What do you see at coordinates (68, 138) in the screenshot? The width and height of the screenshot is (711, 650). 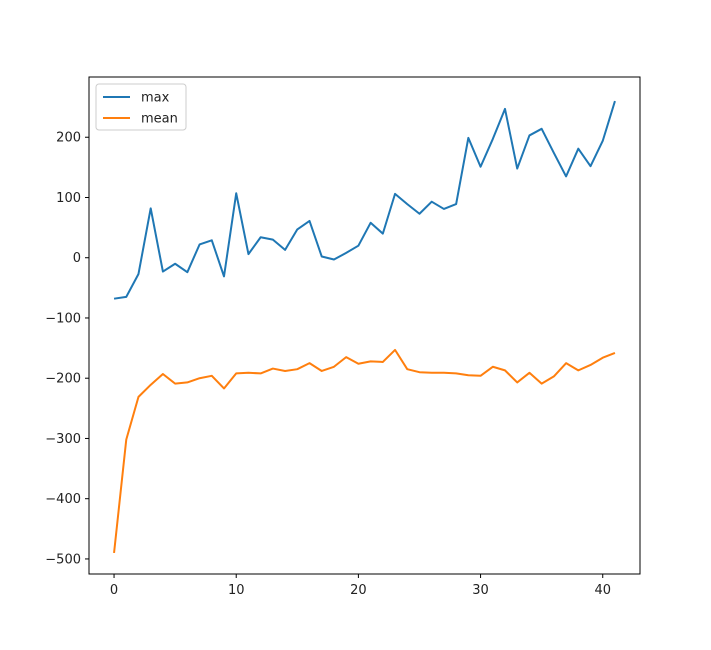 I see `y-tick-label: 200` at bounding box center [68, 138].